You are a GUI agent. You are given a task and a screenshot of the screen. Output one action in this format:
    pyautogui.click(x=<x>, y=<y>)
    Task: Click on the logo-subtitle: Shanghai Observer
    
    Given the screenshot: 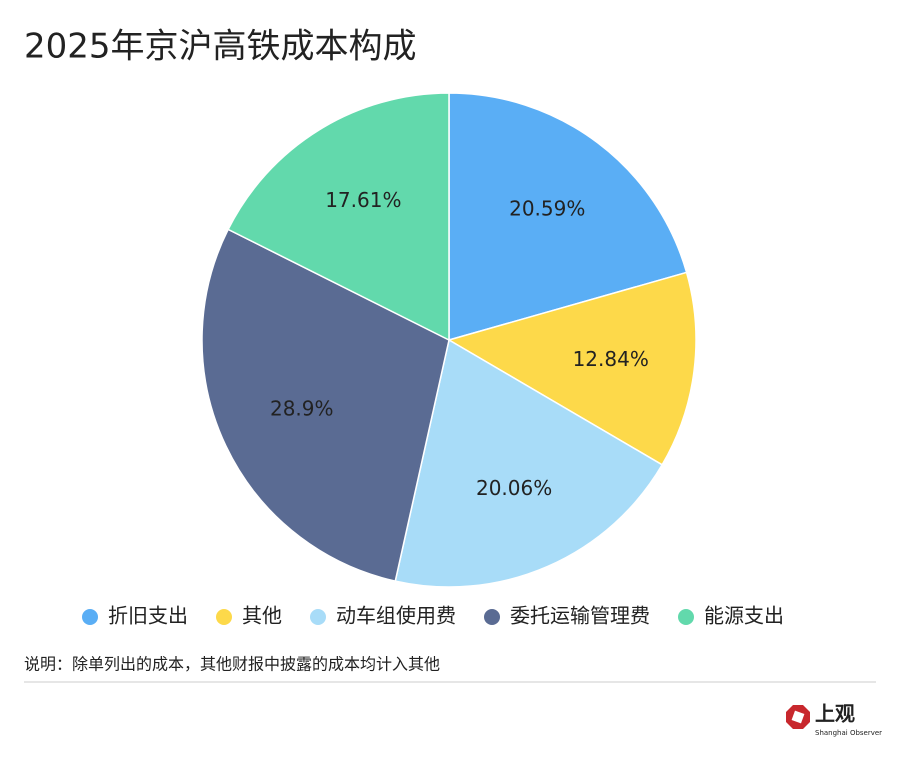 What is the action you would take?
    pyautogui.click(x=848, y=733)
    